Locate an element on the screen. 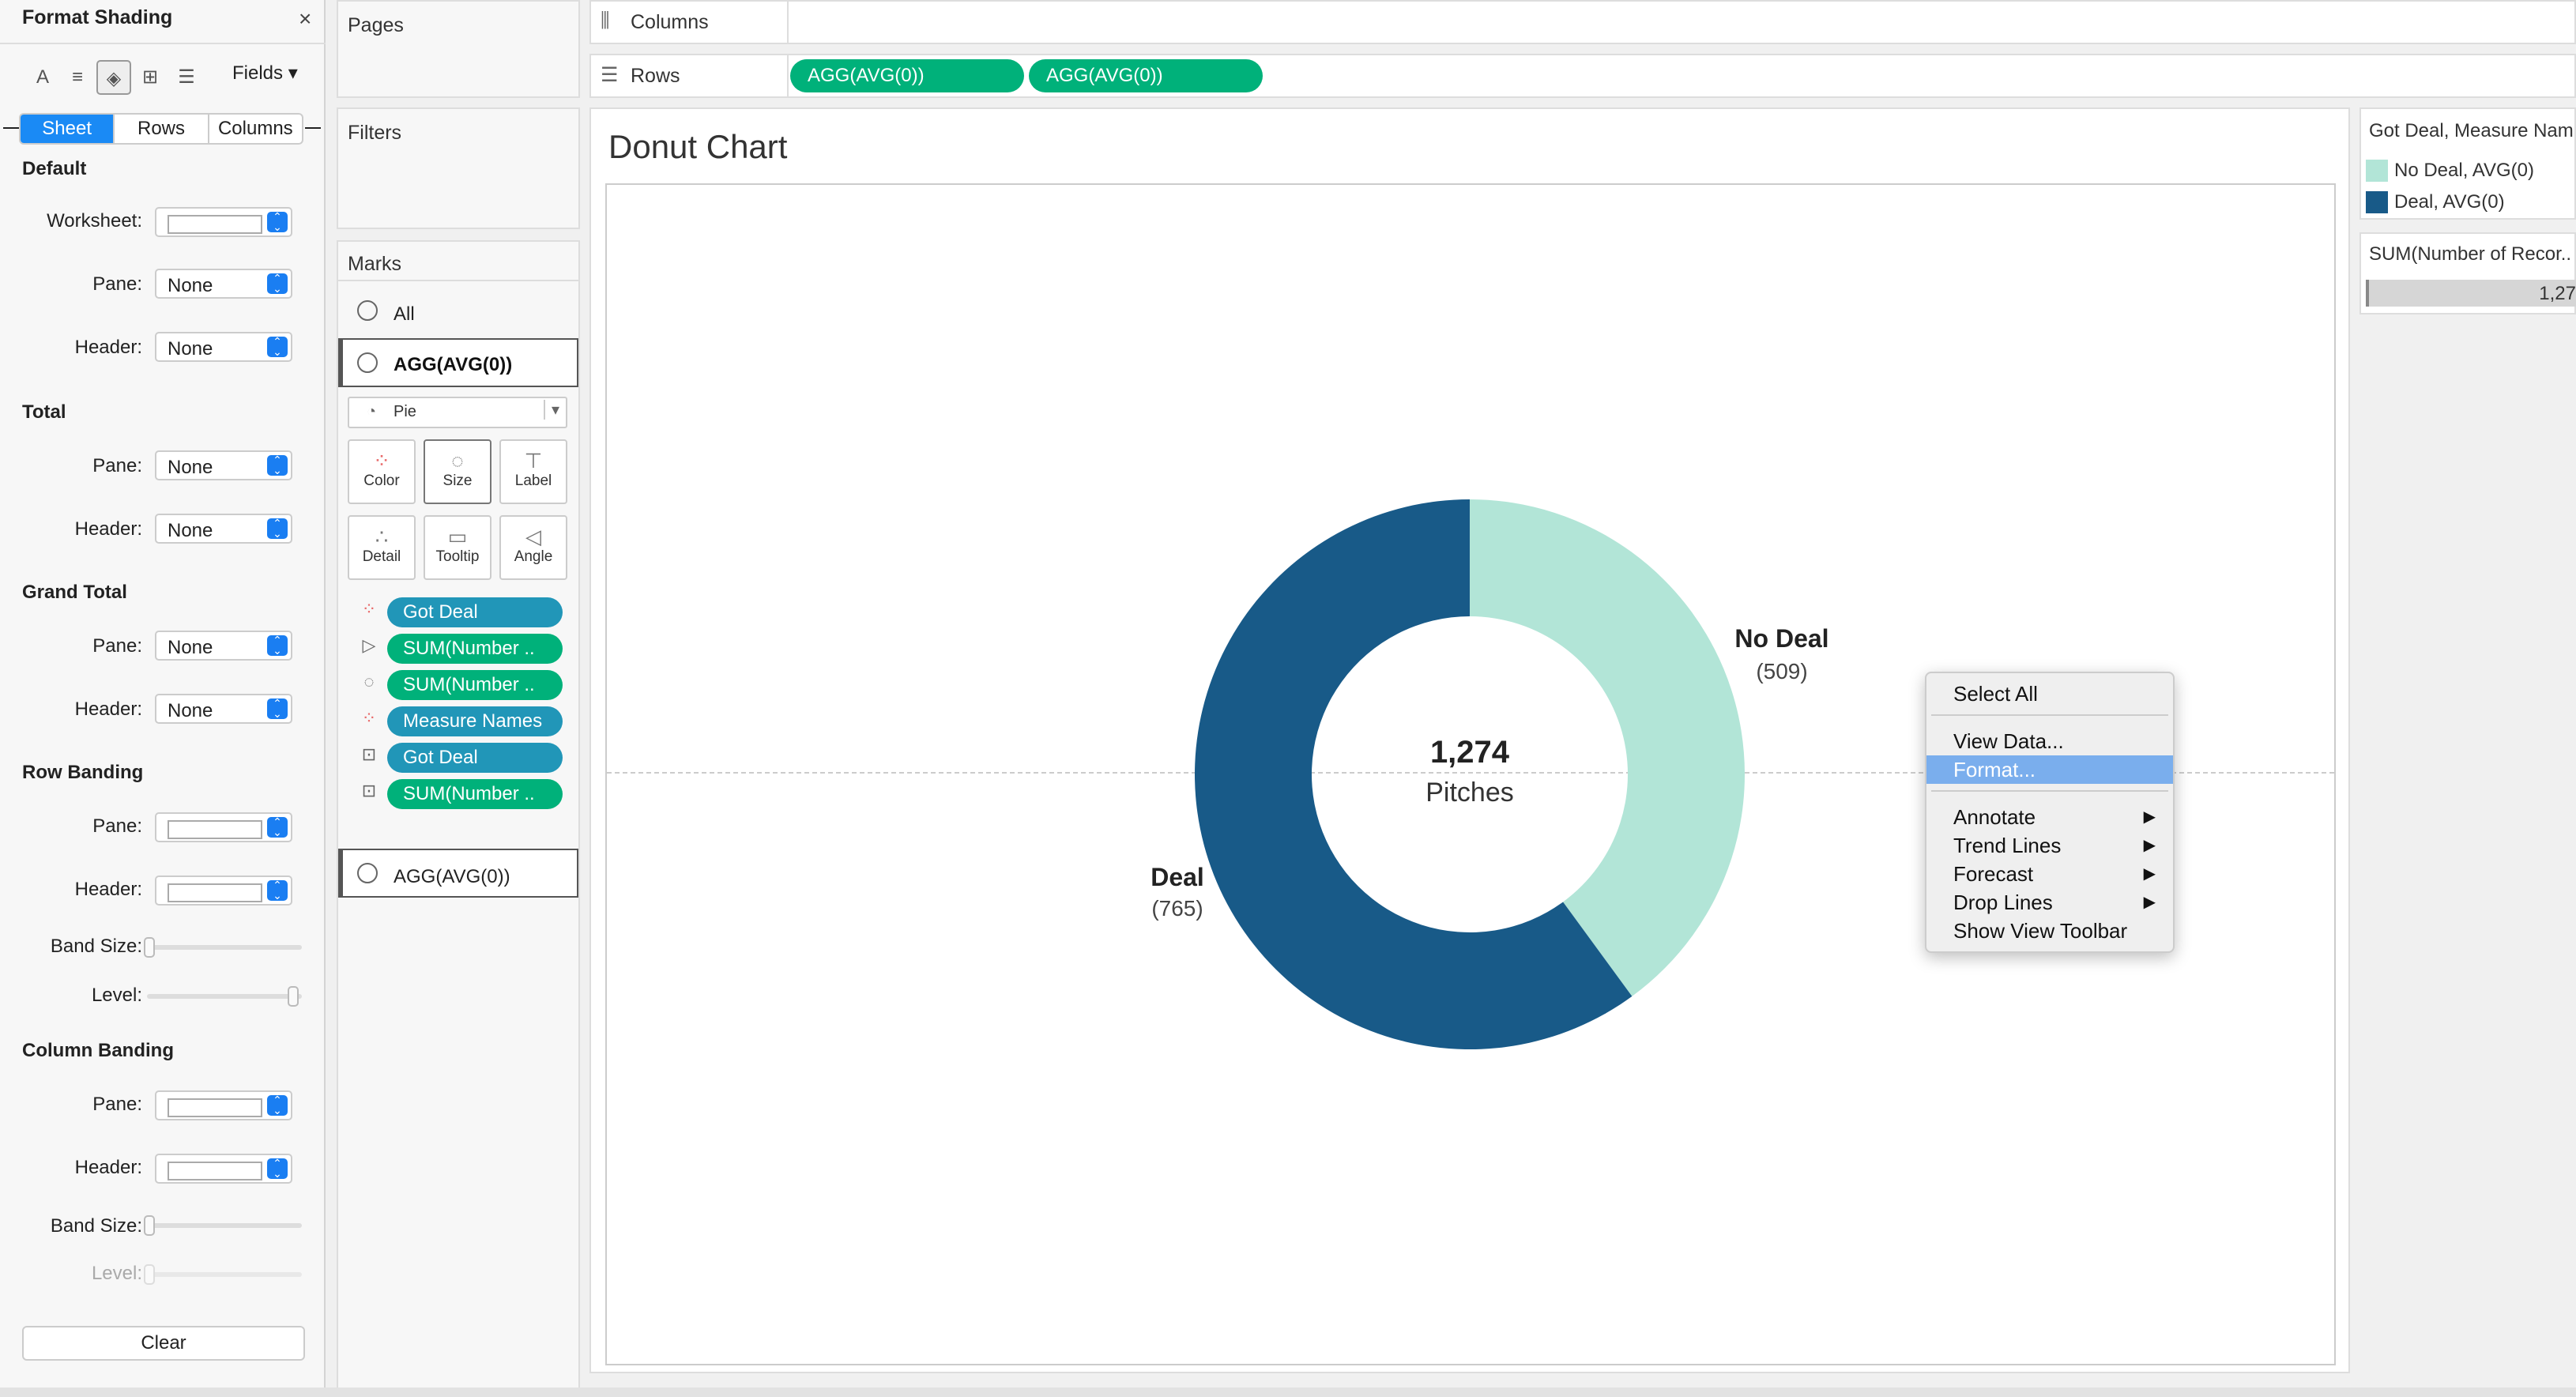 The image size is (2576, 1397). tab-columns: Columns is located at coordinates (255, 128).